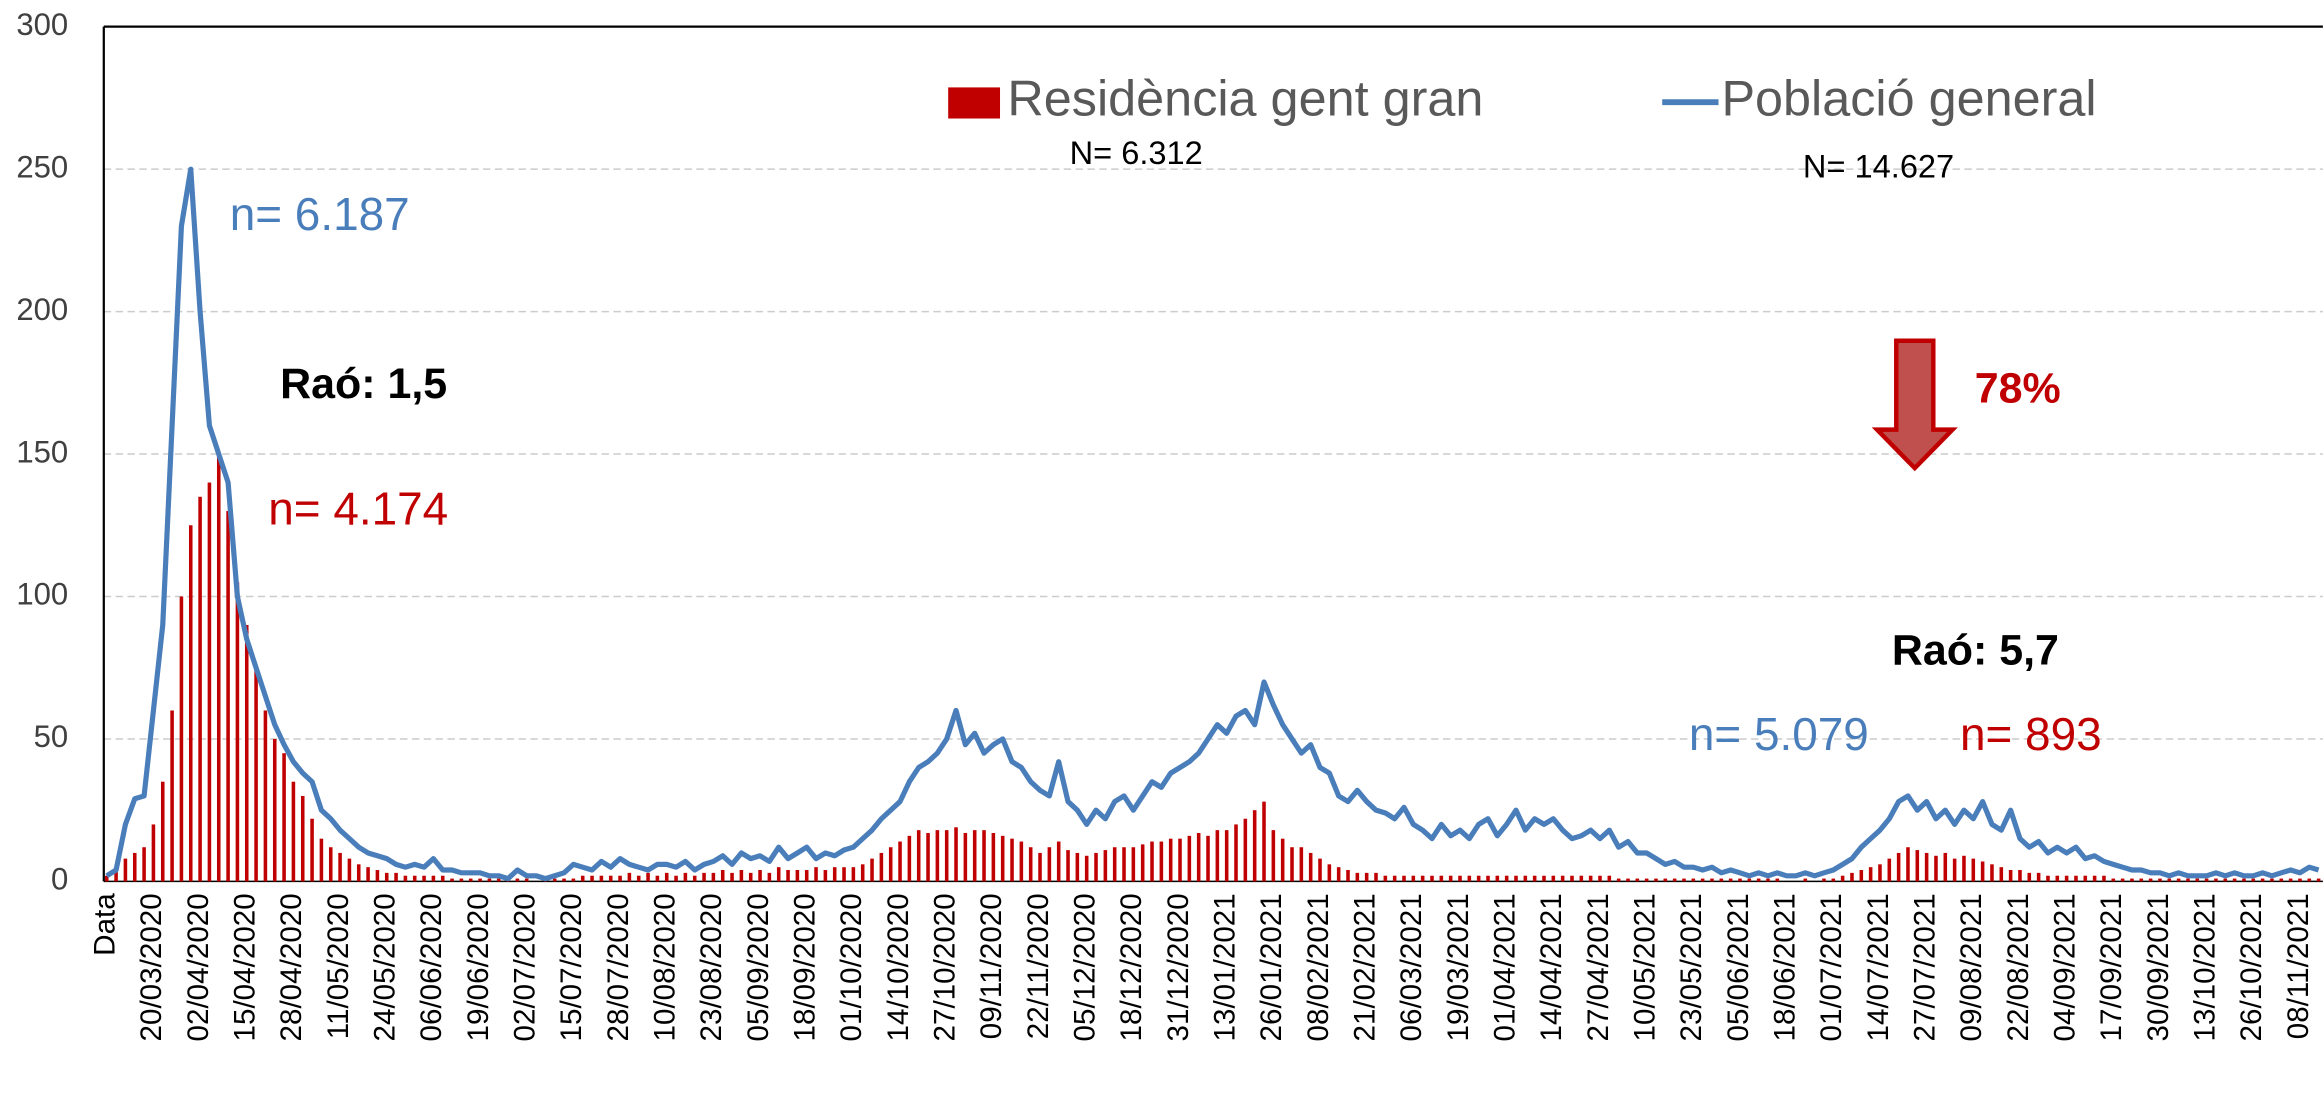 This screenshot has width=2323, height=1094. Describe the element at coordinates (1914, 405) in the screenshot. I see `down-arrow` at that location.